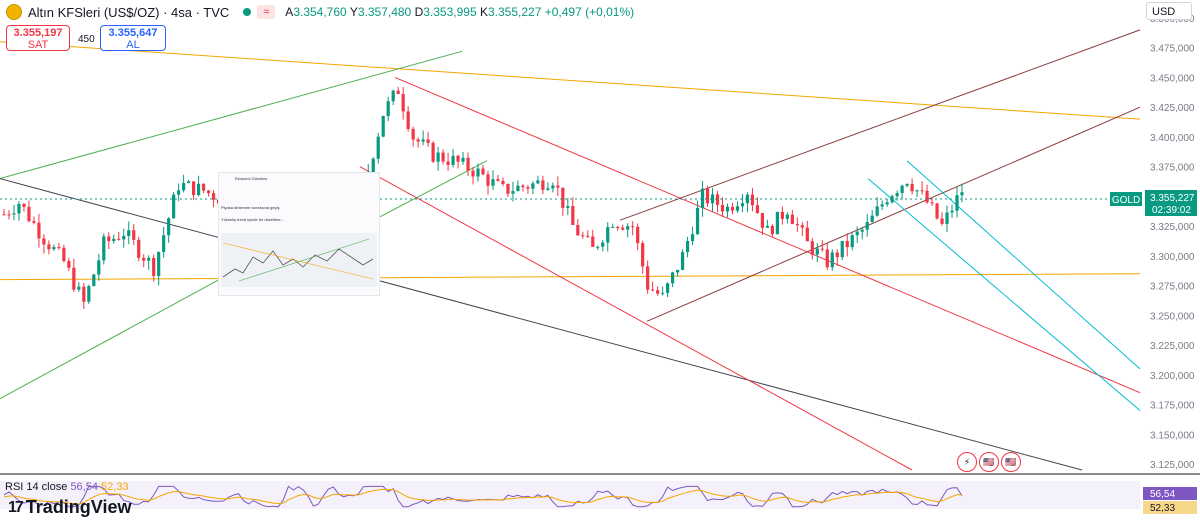  What do you see at coordinates (967, 462) in the screenshot?
I see `flash-event-icon: ⚡` at bounding box center [967, 462].